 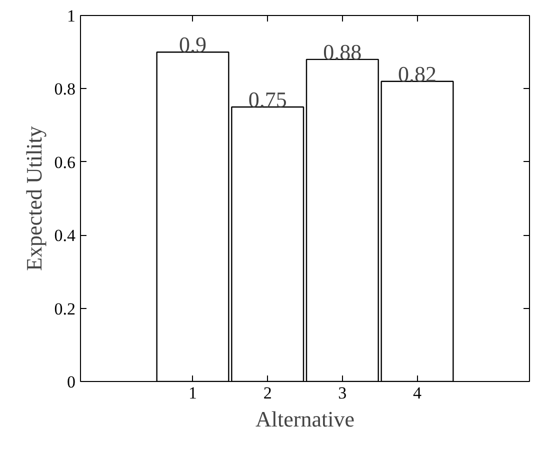 I want to click on y-tick-label: 0.6, so click(x=65, y=162).